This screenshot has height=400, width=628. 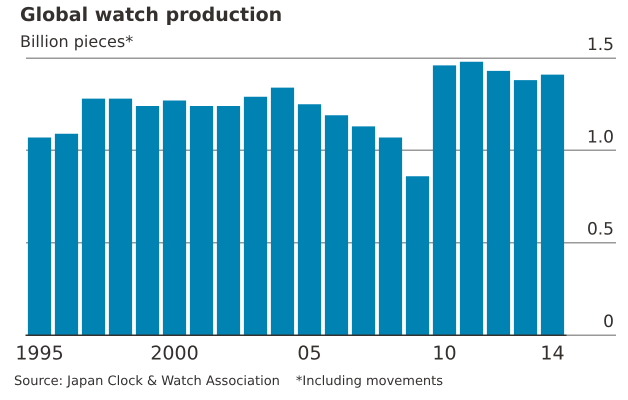 I want to click on x-tick-label: 2000, so click(x=174, y=353).